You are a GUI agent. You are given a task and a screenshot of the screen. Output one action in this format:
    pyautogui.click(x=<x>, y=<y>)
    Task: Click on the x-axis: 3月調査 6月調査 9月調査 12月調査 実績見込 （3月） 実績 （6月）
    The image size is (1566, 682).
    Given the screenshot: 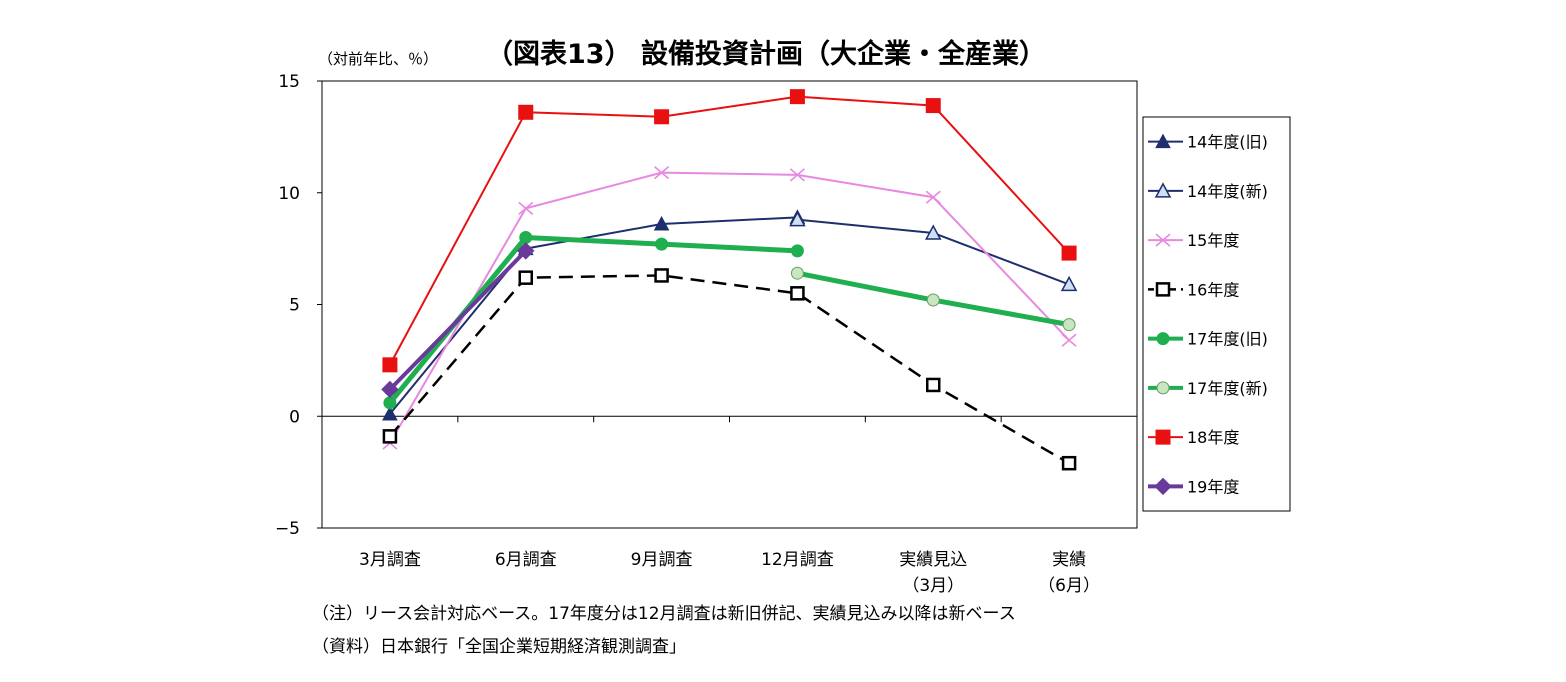 What is the action you would take?
    pyautogui.click(x=729, y=506)
    